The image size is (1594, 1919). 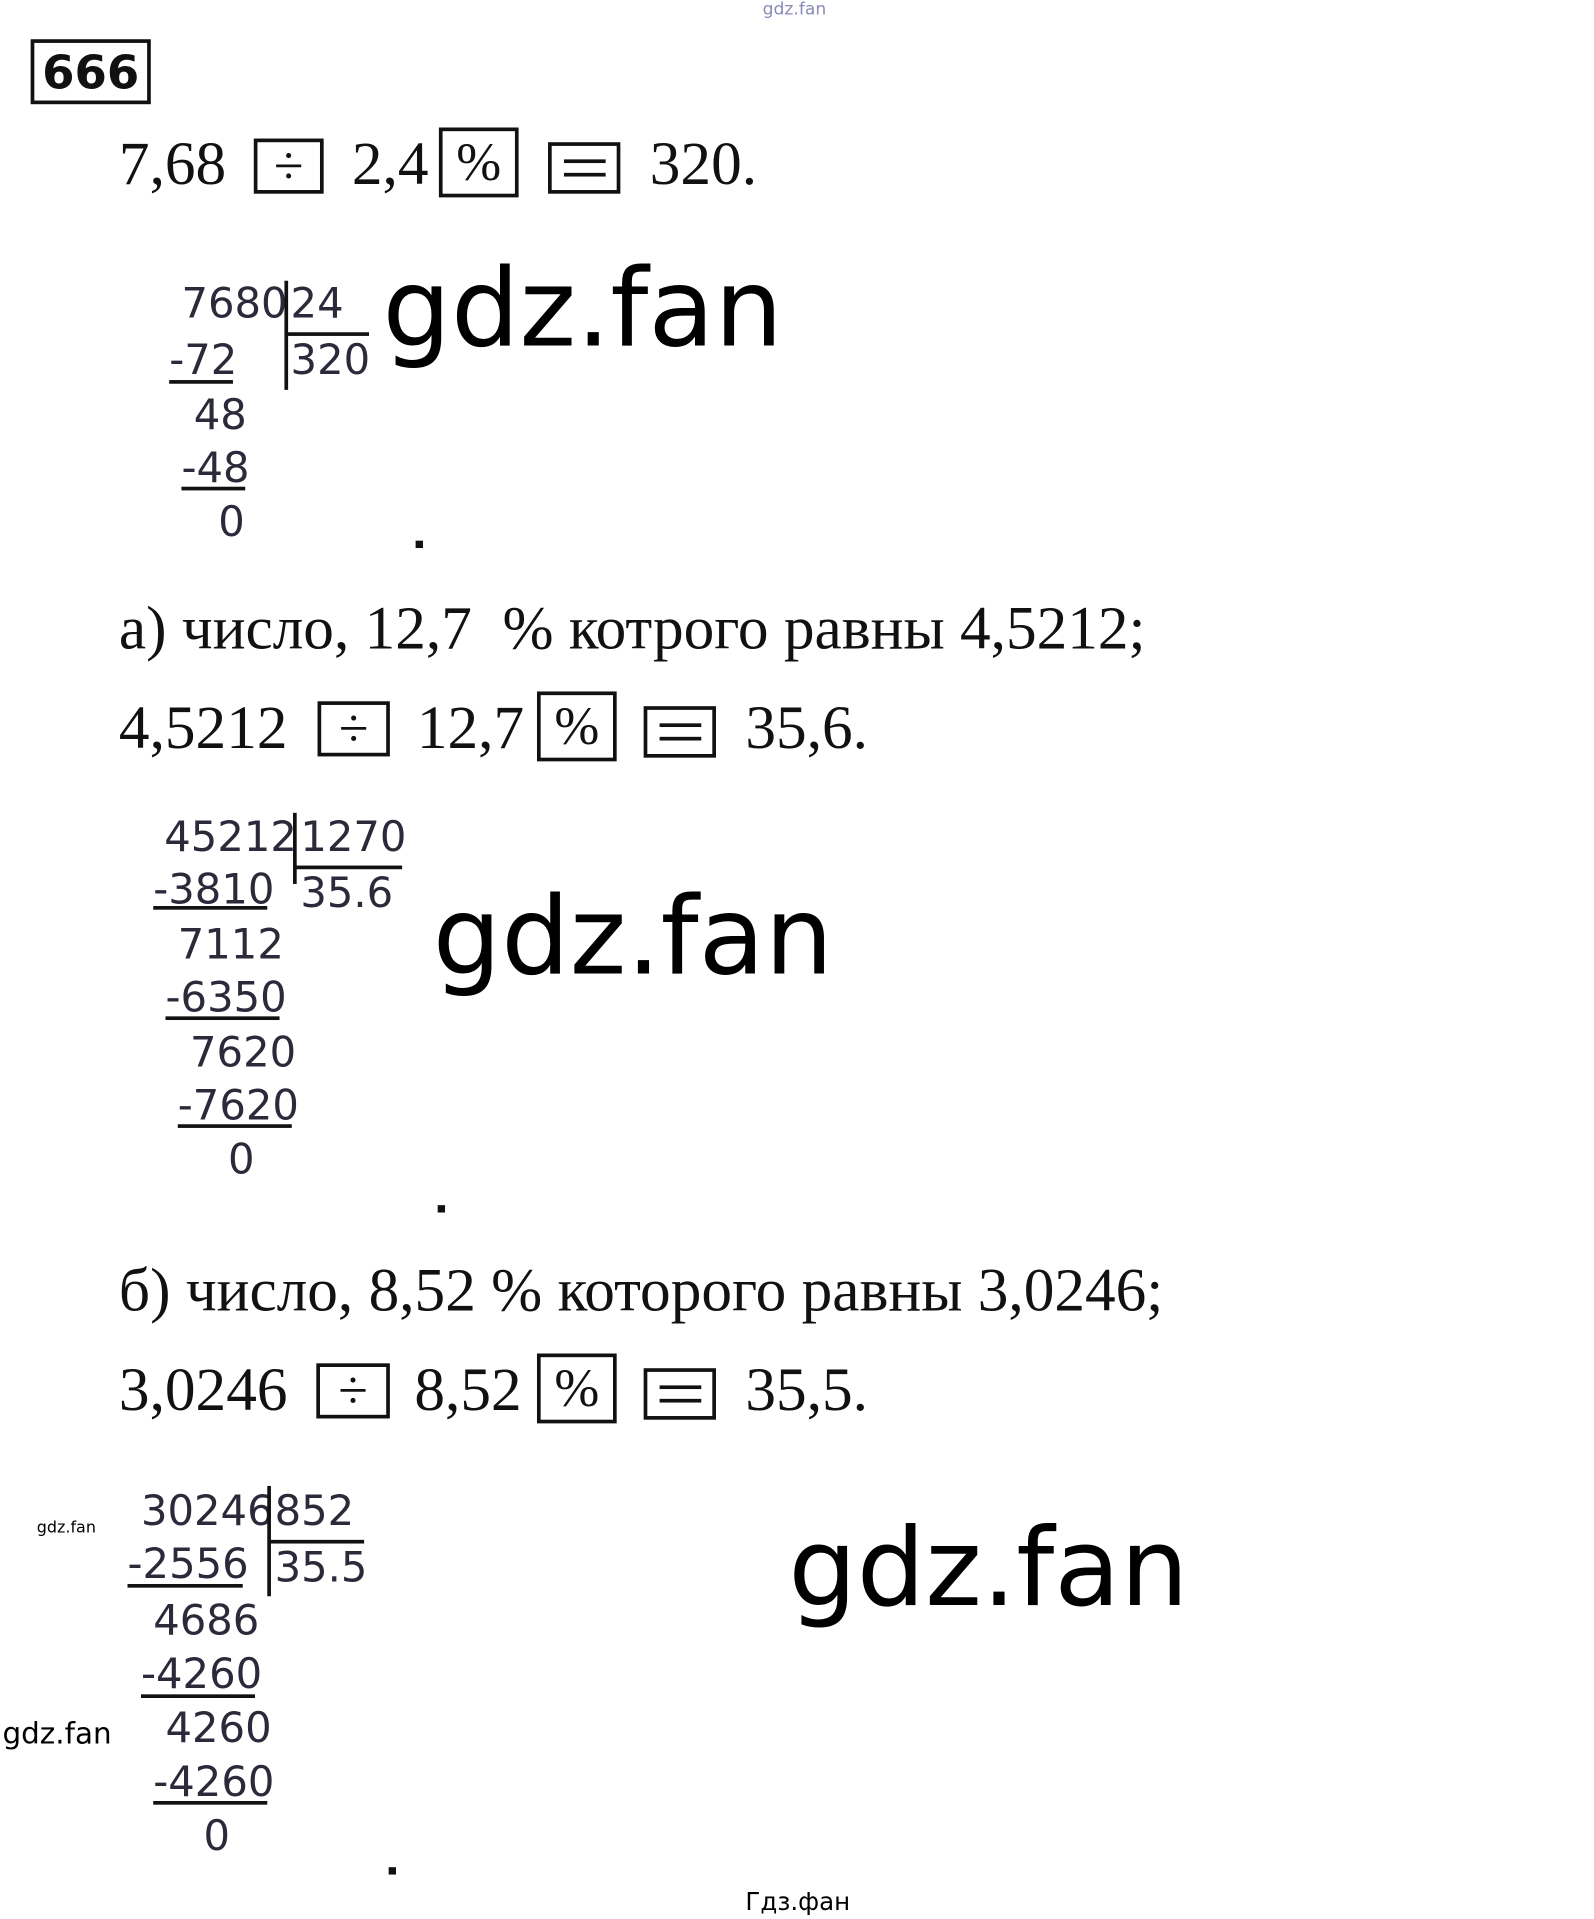 I want to click on step: 7620, so click(x=243, y=1053).